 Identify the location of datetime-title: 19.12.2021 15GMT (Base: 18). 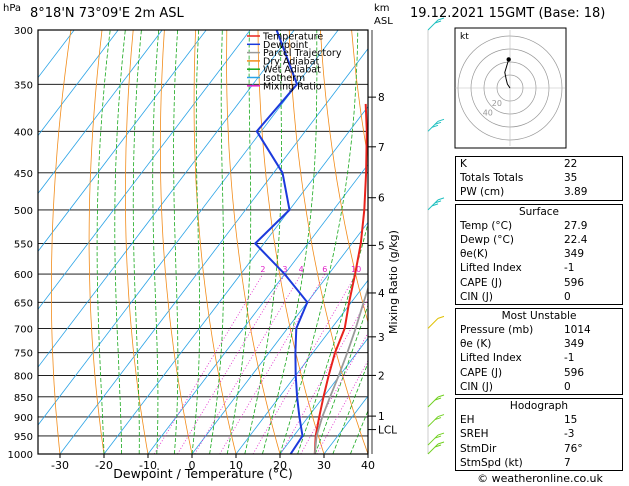
(508, 13).